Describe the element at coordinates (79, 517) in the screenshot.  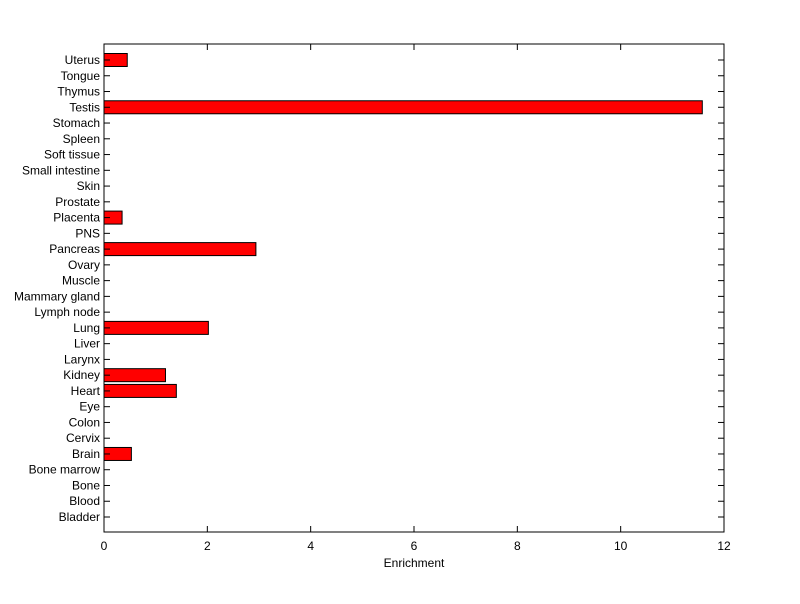
I see `y-tick-label: Bladder` at that location.